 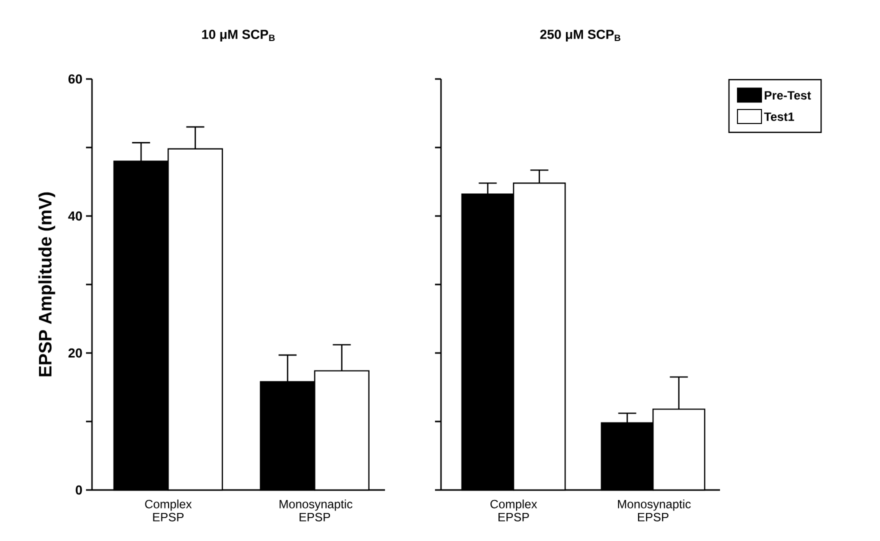 I want to click on y-tick-label: 40, so click(x=75, y=216).